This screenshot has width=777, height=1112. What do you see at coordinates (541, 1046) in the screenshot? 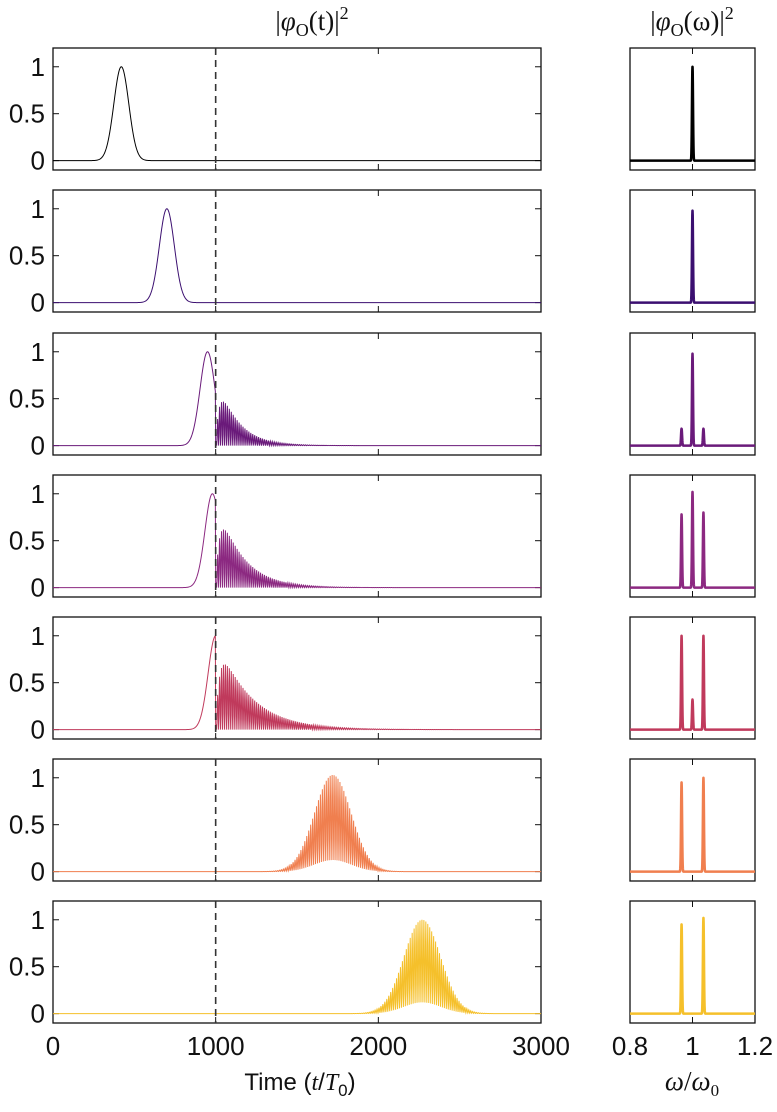
I see `x-tick-label: 3000` at bounding box center [541, 1046].